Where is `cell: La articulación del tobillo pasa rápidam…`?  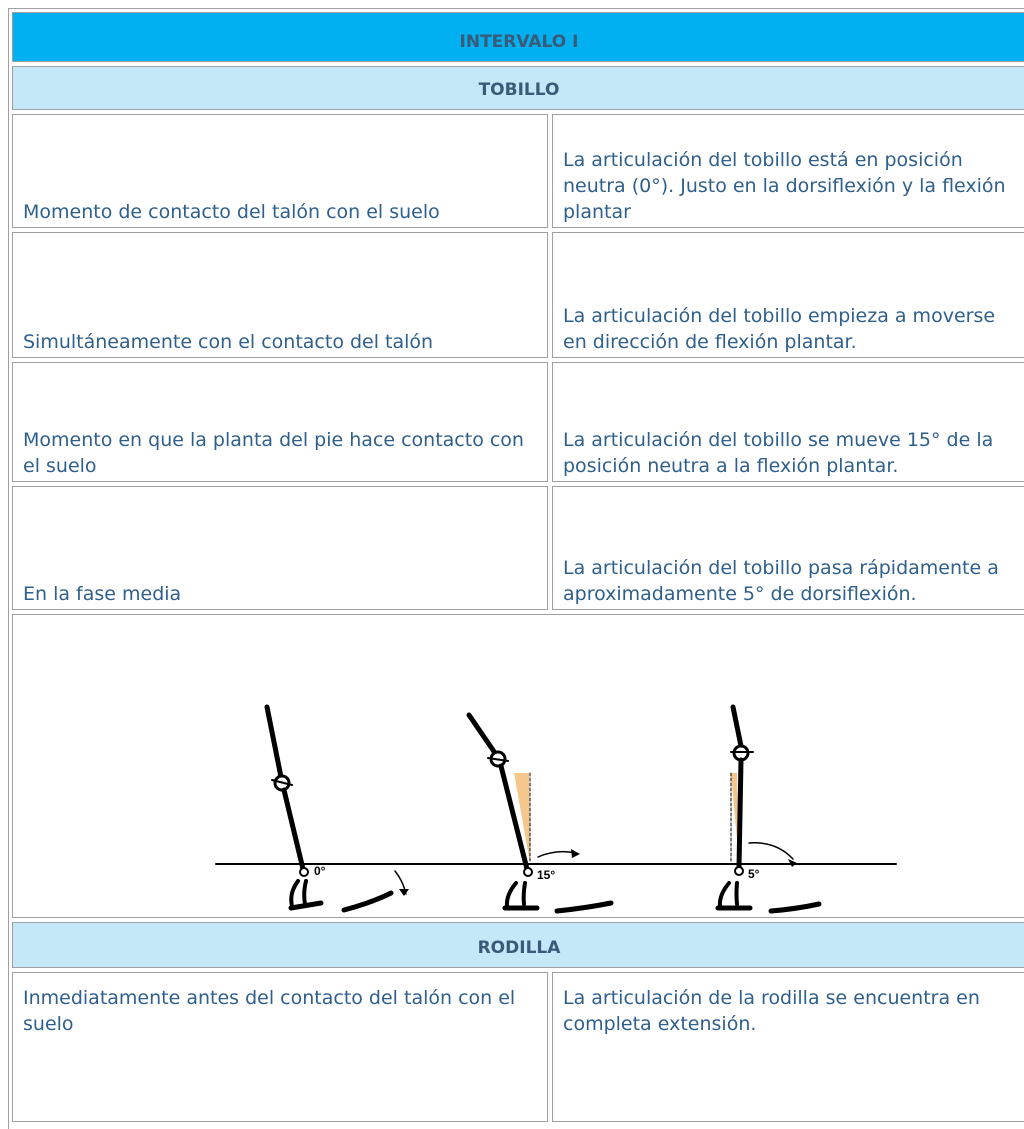 cell: La articulación del tobillo pasa rápidam… is located at coordinates (788, 548).